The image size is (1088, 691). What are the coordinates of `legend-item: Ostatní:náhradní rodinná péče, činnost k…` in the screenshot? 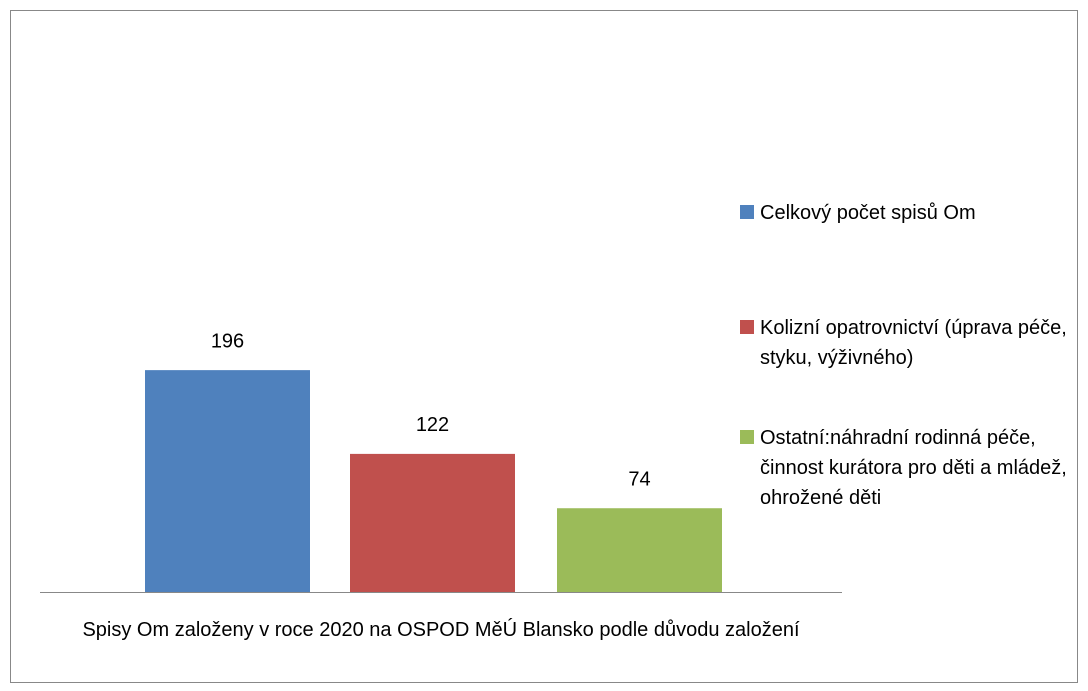 It's located at (914, 468).